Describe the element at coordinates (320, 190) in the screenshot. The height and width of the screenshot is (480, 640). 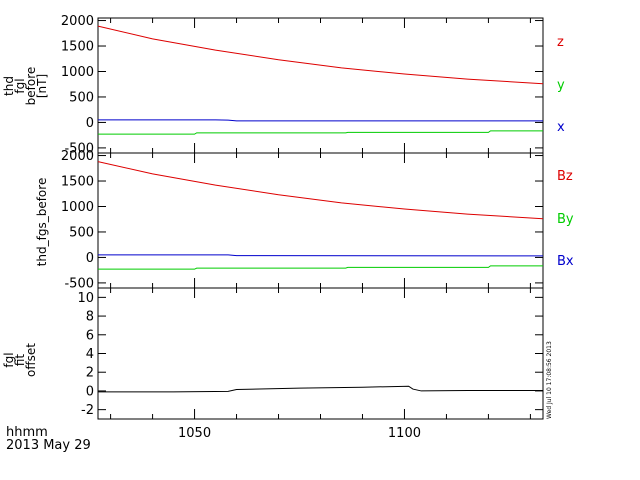
I see `series-line-Bz` at that location.